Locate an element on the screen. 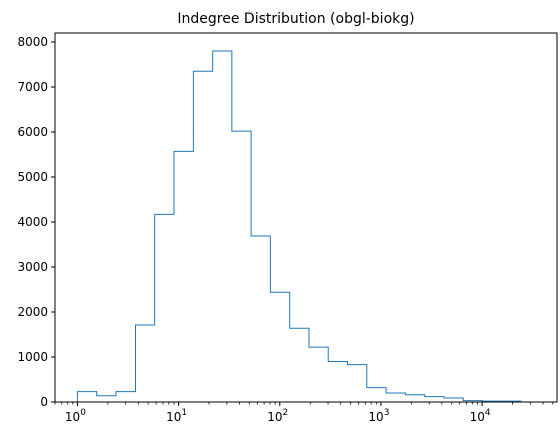 The height and width of the screenshot is (440, 560). y-tick-label: 8000 is located at coordinates (32, 42).